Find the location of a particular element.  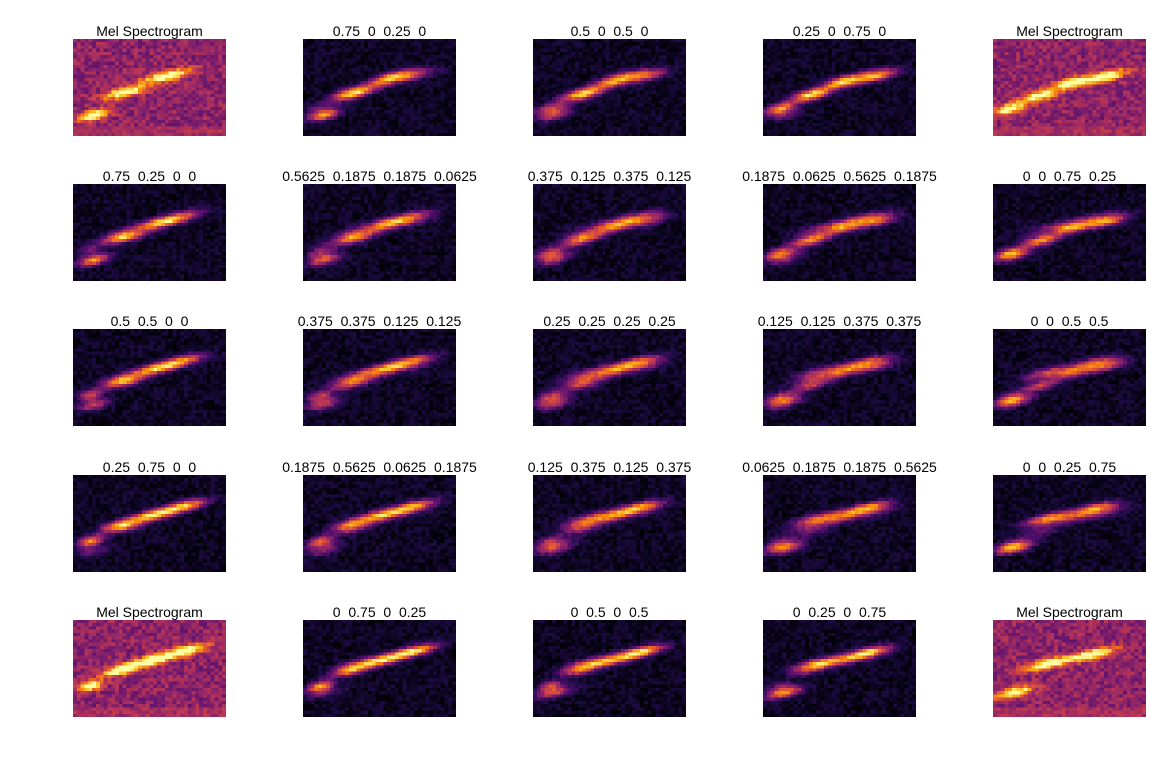

spectrogram-panel: 0.25 0 0.75 0 is located at coordinates (839, 79).